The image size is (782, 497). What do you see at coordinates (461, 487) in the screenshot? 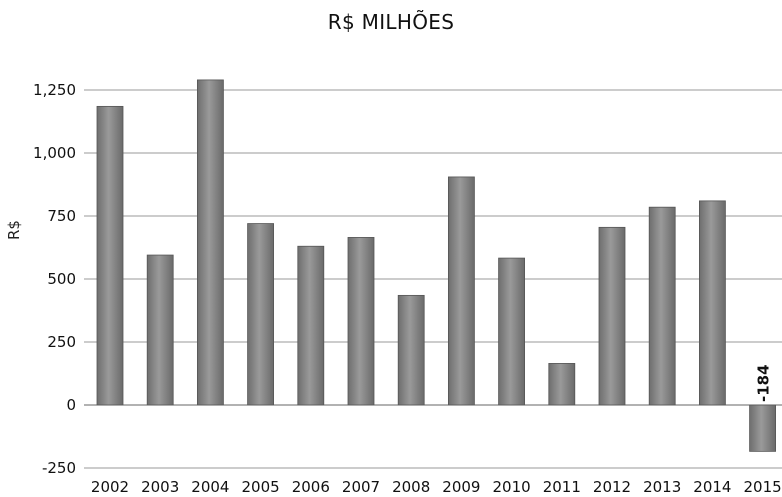
I see `x-tick-label: 2009` at bounding box center [461, 487].